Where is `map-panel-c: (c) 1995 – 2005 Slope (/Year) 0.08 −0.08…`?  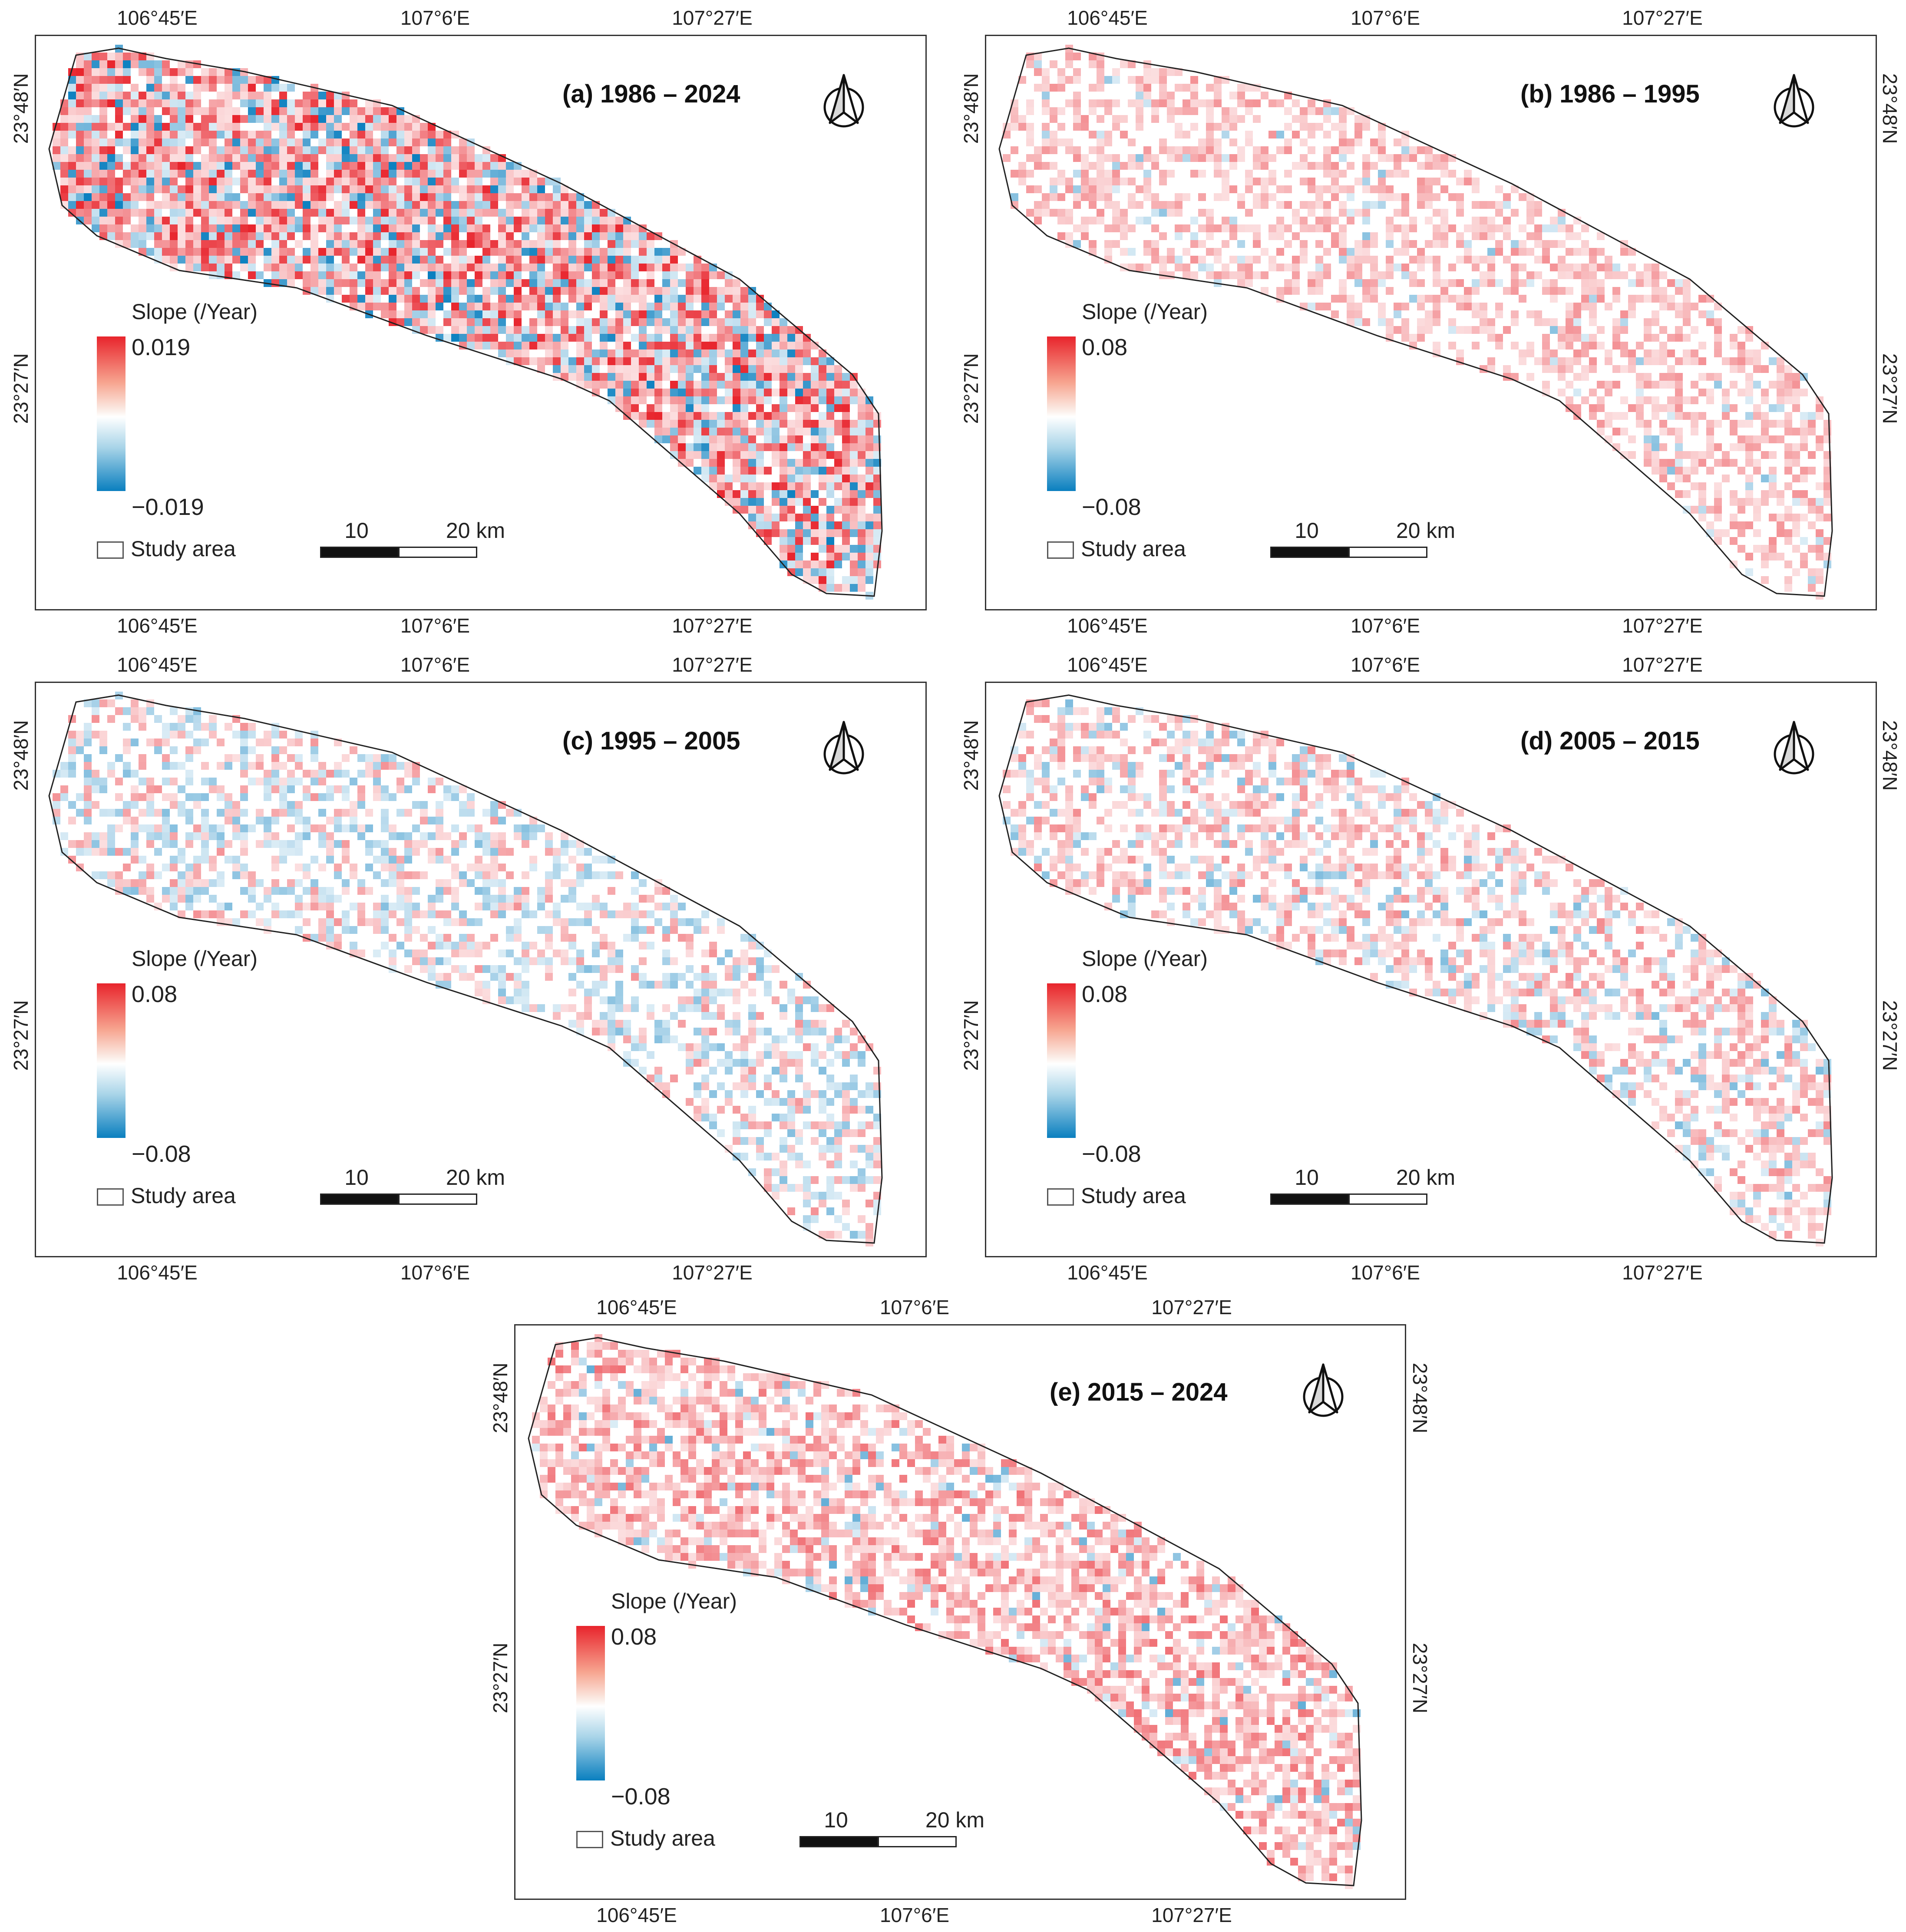
map-panel-c: (c) 1995 – 2005 Slope (/Year) 0.08 −0.08… is located at coordinates (481, 969).